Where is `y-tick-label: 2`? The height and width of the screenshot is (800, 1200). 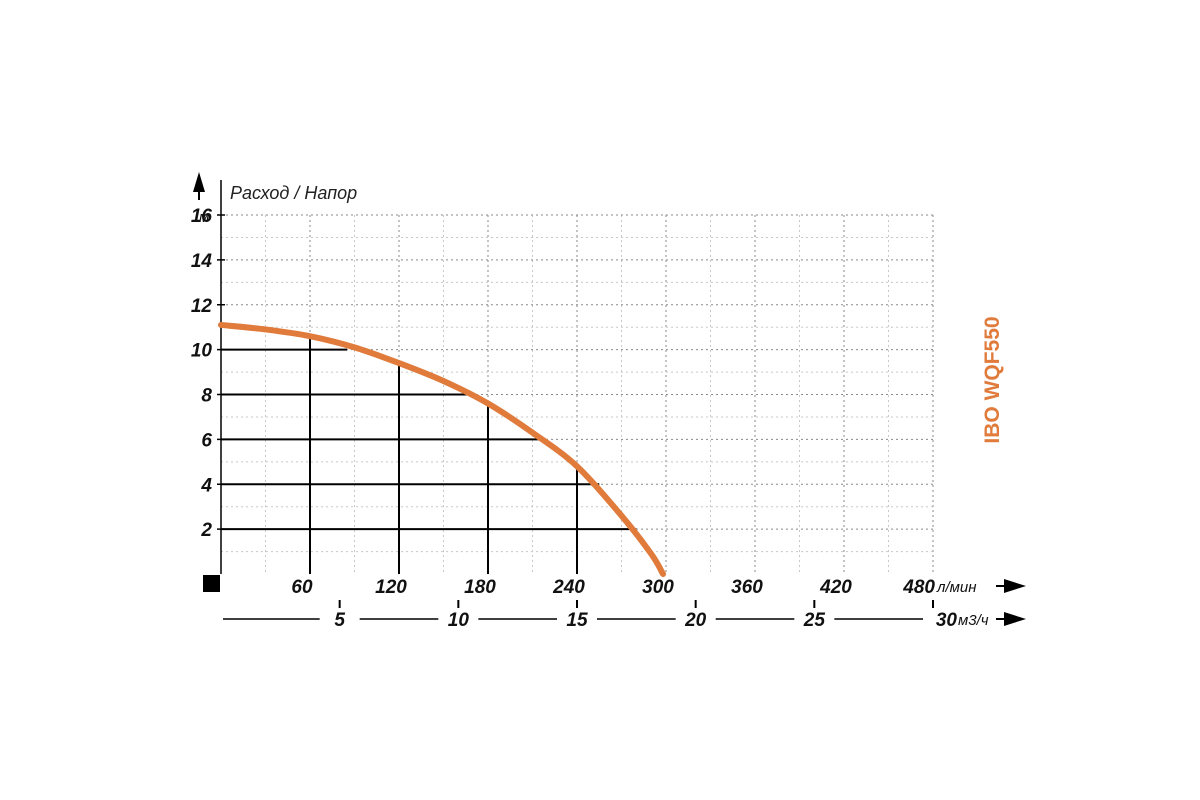 y-tick-label: 2 is located at coordinates (206, 530).